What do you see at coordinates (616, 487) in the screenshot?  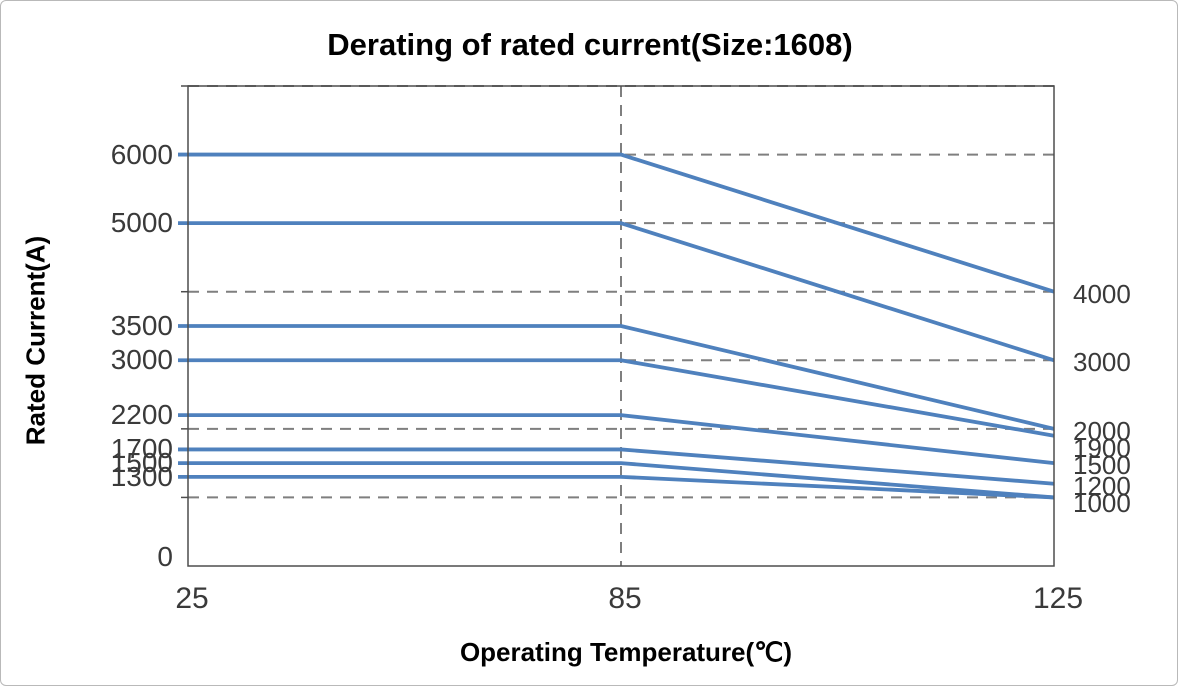 I see `series-line-1300A-line` at bounding box center [616, 487].